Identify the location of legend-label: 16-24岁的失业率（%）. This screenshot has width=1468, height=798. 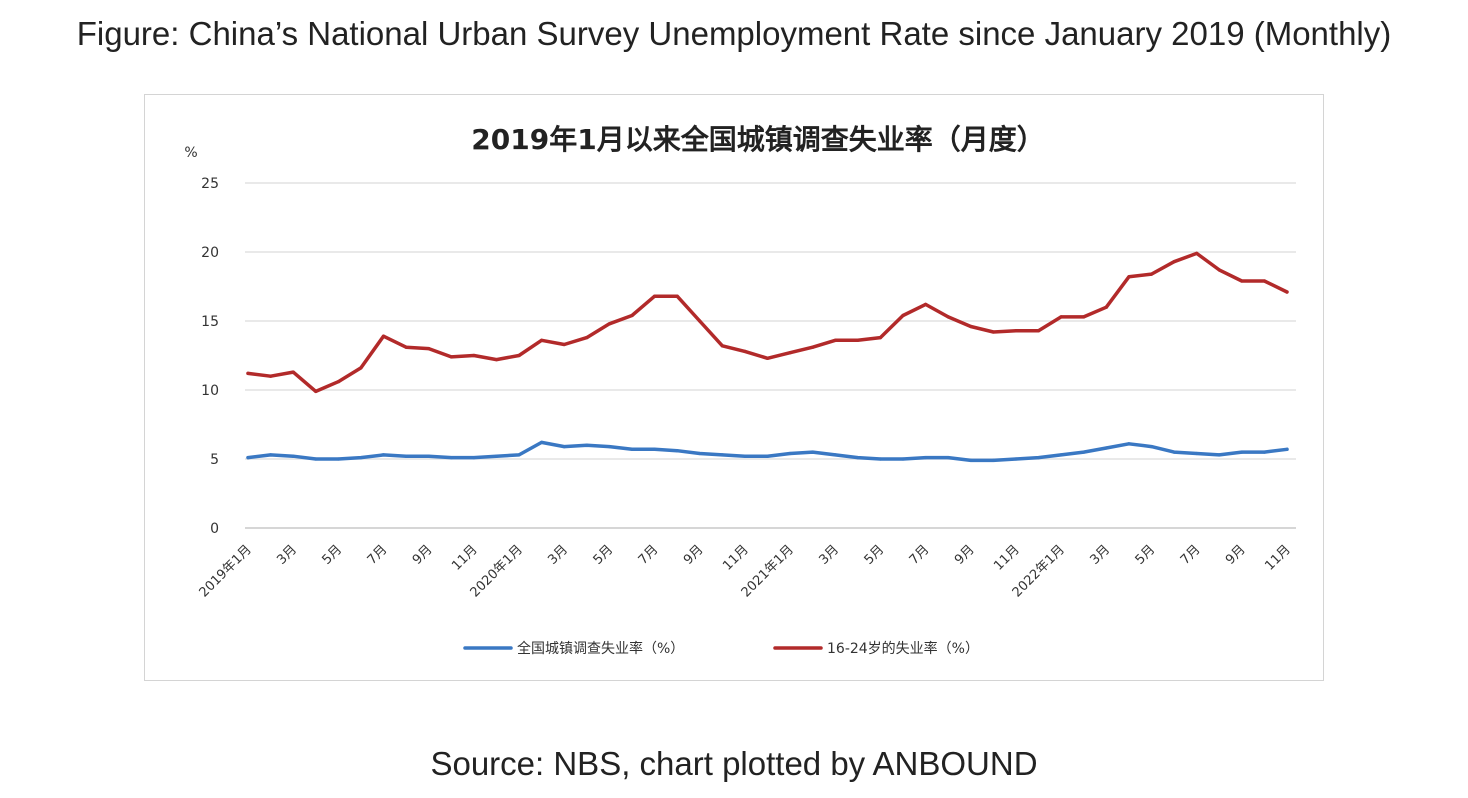
(903, 648).